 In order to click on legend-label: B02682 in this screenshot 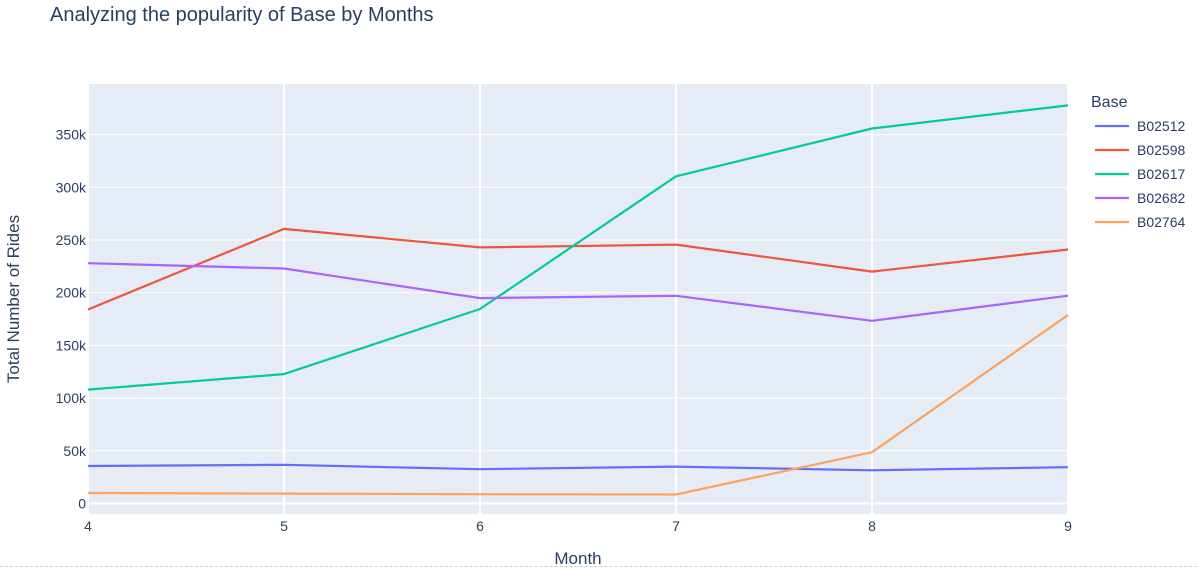, I will do `click(1161, 198)`.